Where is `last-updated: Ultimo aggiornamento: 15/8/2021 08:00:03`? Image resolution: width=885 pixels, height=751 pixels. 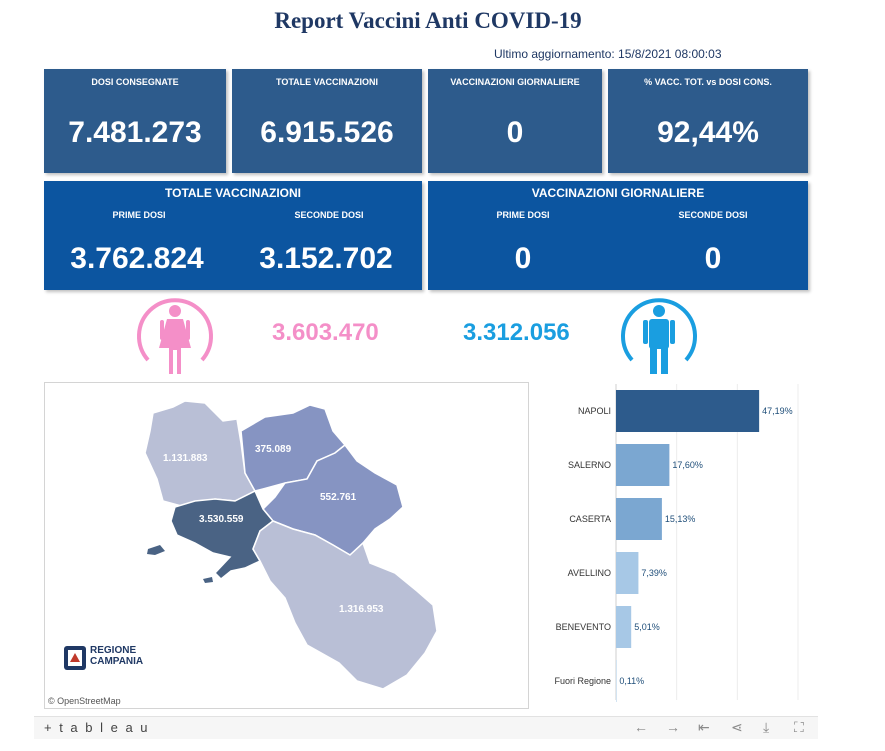
last-updated: Ultimo aggiornamento: 15/8/2021 08:00:03 is located at coordinates (608, 54).